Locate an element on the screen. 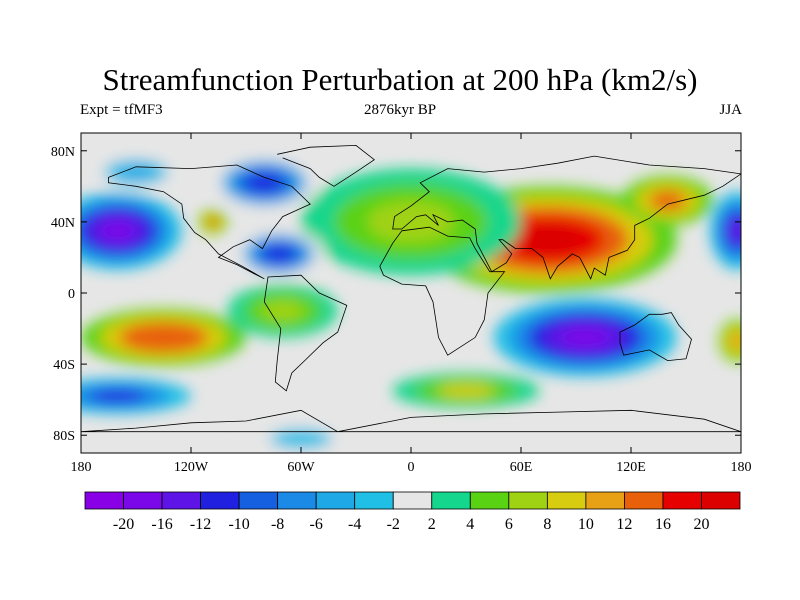  lon-label: 60E is located at coordinates (521, 467).